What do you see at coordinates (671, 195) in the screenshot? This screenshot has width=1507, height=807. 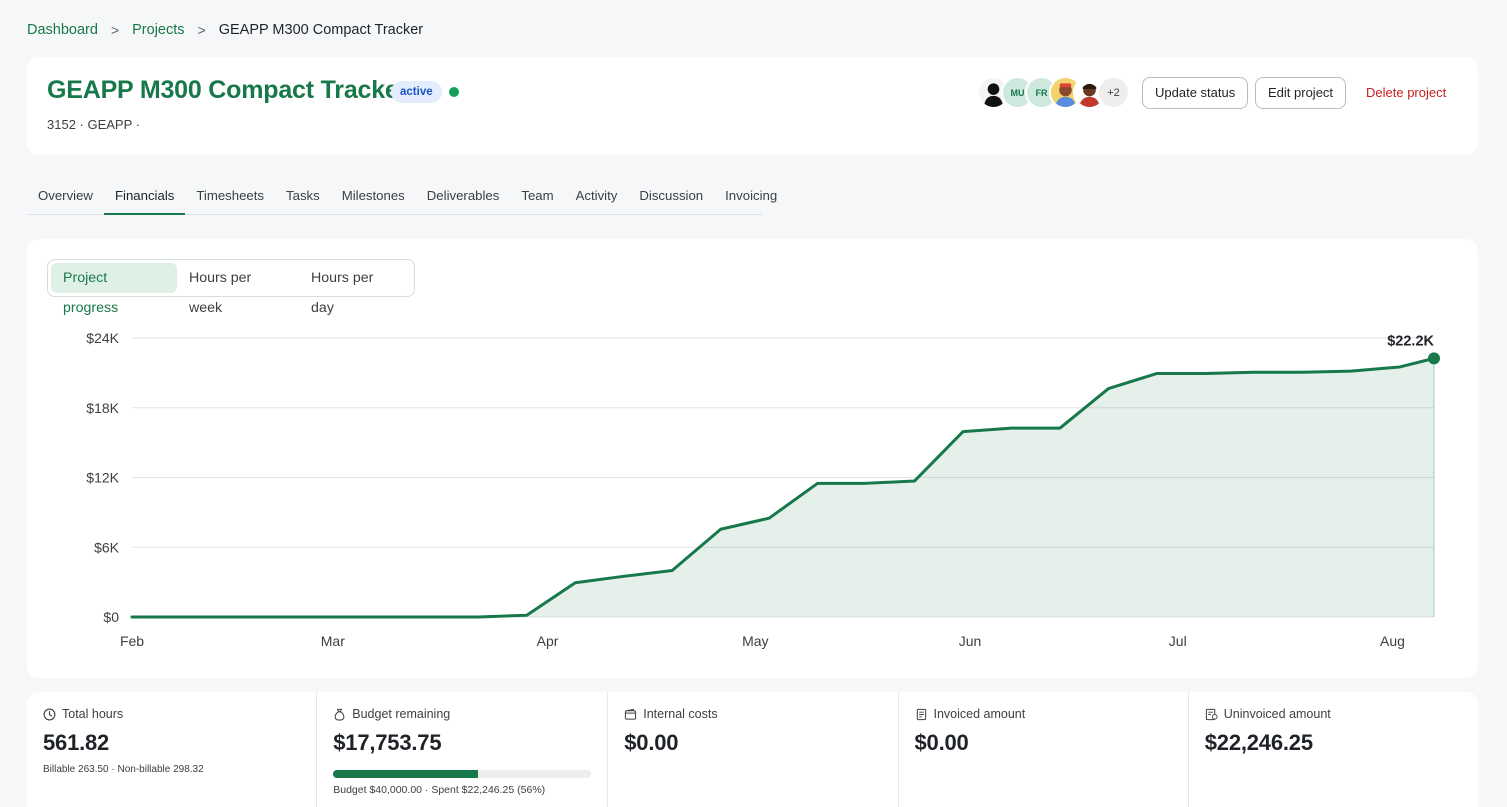 I see `tab-discussion: Discussion` at bounding box center [671, 195].